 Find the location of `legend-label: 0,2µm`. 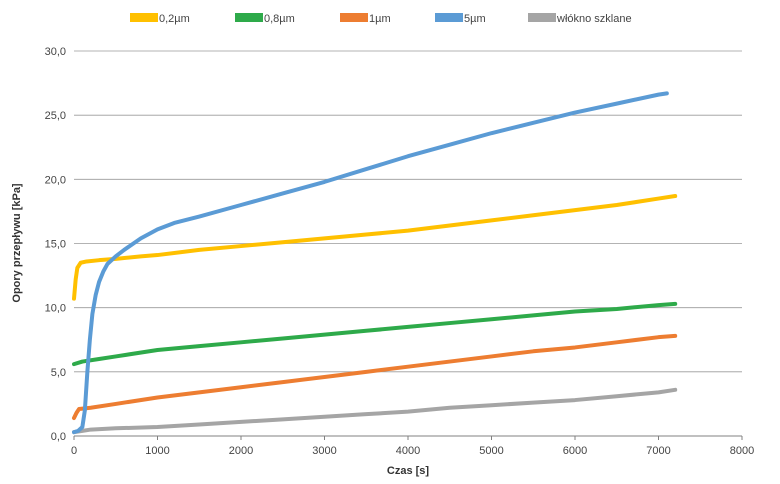

legend-label: 0,2µm is located at coordinates (174, 19).